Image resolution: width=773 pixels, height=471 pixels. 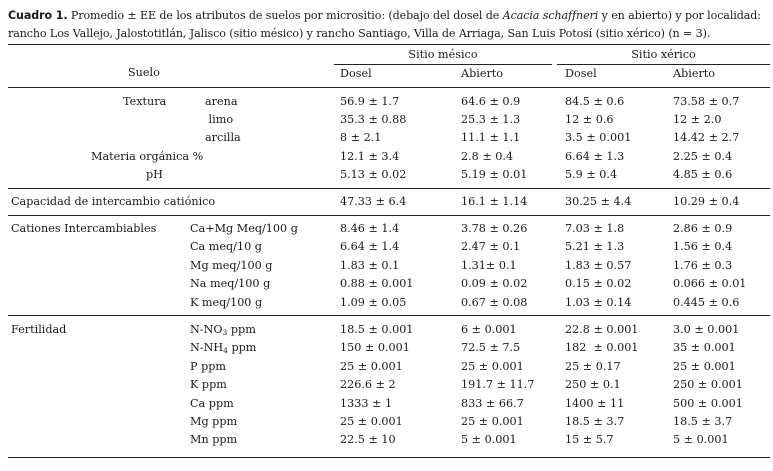 I want to click on row-label: K meq/100 g, so click(x=226, y=303).